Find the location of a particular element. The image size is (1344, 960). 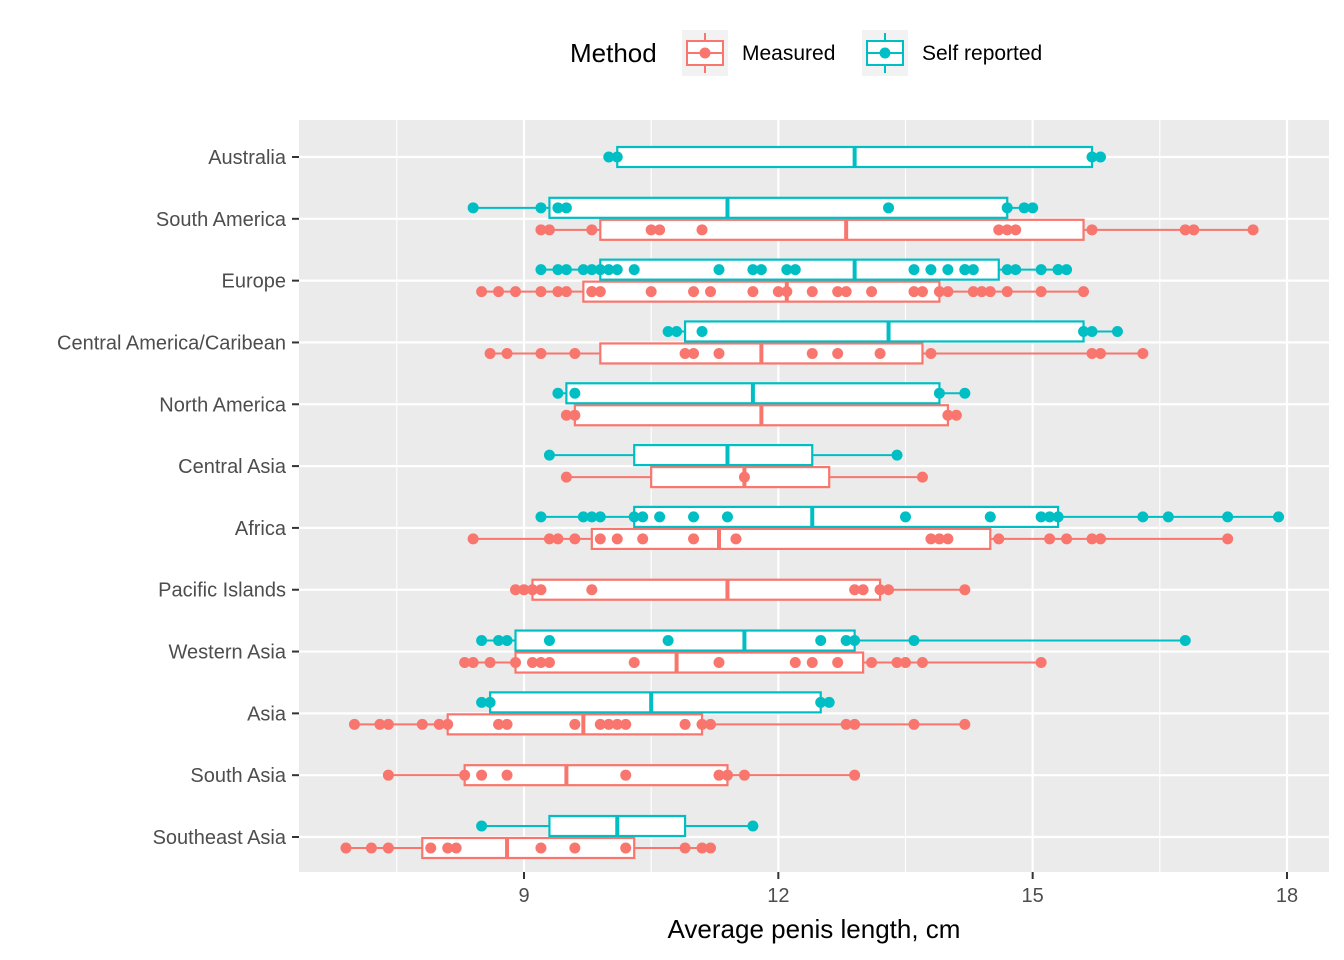

box-self-reported-south-america is located at coordinates (753, 207).